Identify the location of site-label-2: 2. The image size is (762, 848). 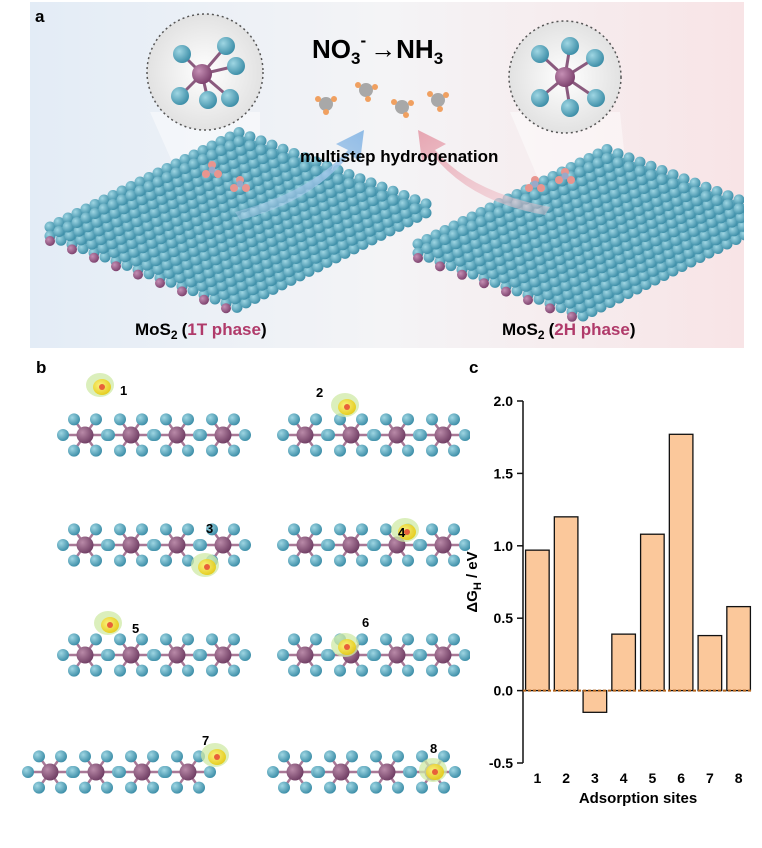
(319, 392).